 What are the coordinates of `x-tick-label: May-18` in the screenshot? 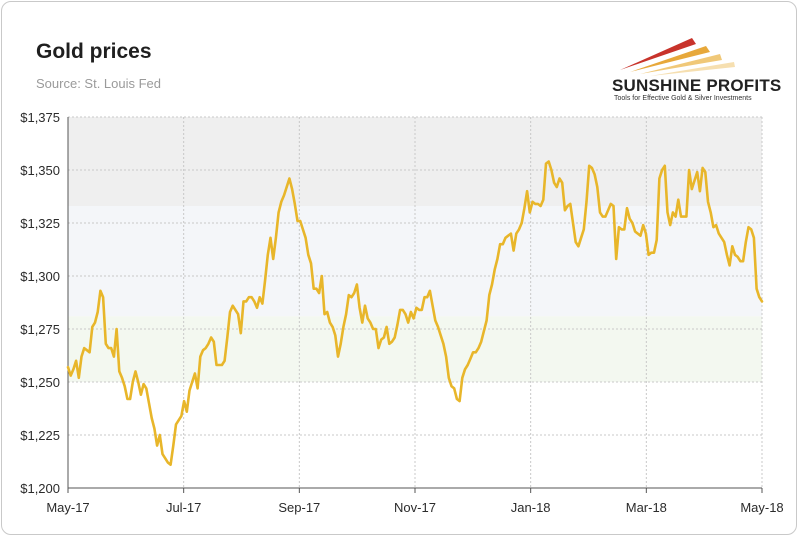 It's located at (761, 507).